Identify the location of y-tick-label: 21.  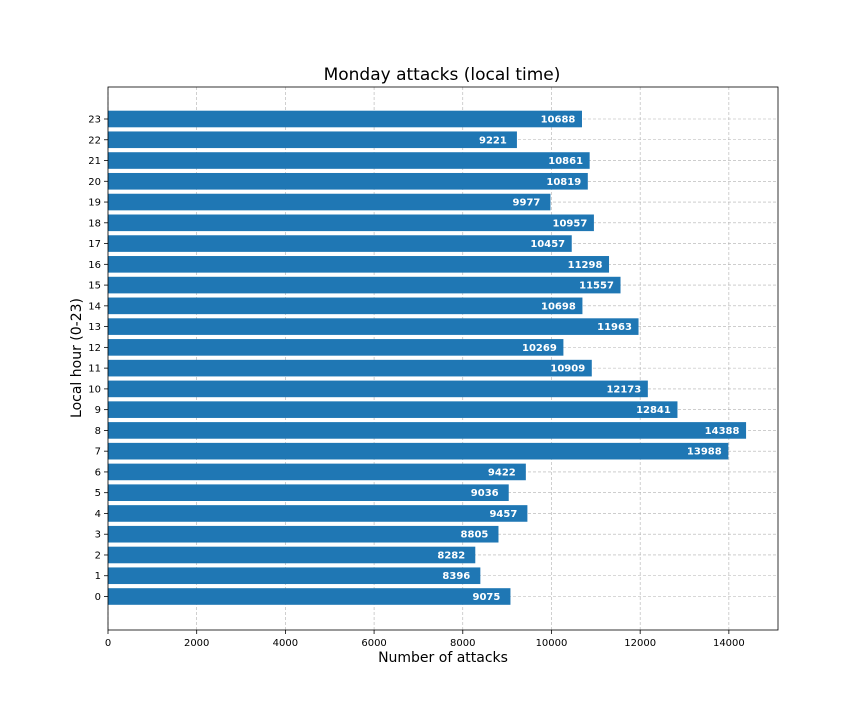
(94, 161).